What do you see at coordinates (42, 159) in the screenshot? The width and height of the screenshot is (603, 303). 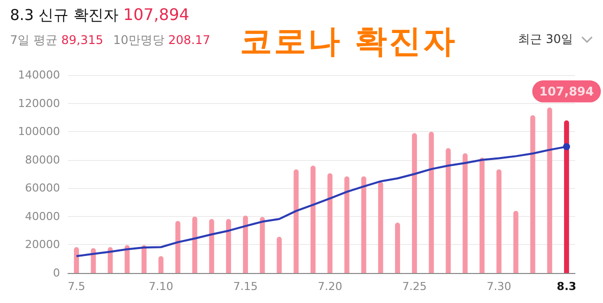 I see `y-tick-label: 80000` at bounding box center [42, 159].